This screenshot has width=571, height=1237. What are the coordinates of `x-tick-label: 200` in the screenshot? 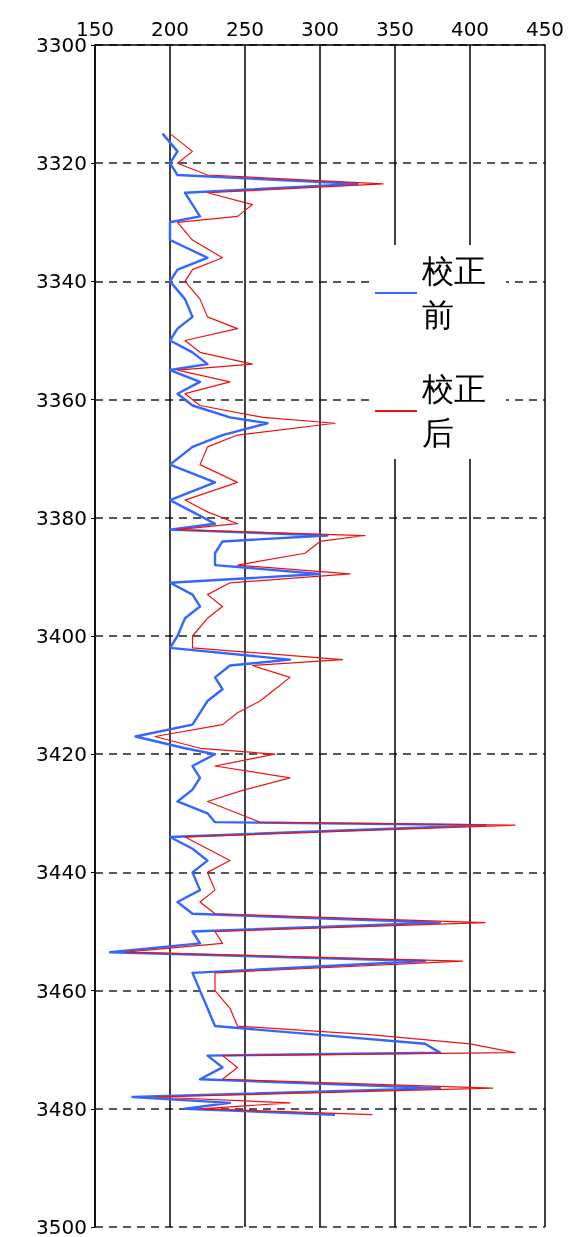 It's located at (170, 29).